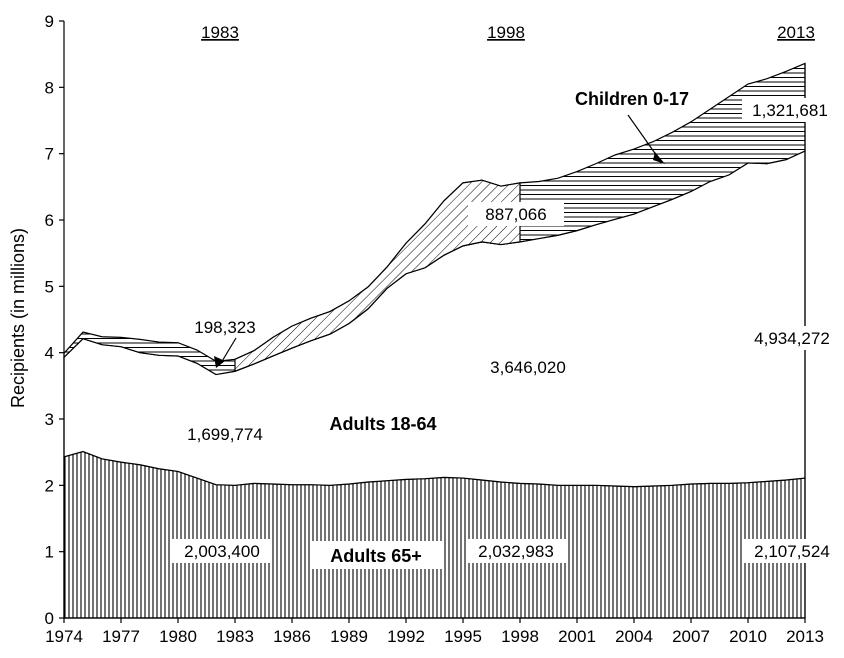  I want to click on group-label-adults-65: Adults 65+, so click(376, 556).